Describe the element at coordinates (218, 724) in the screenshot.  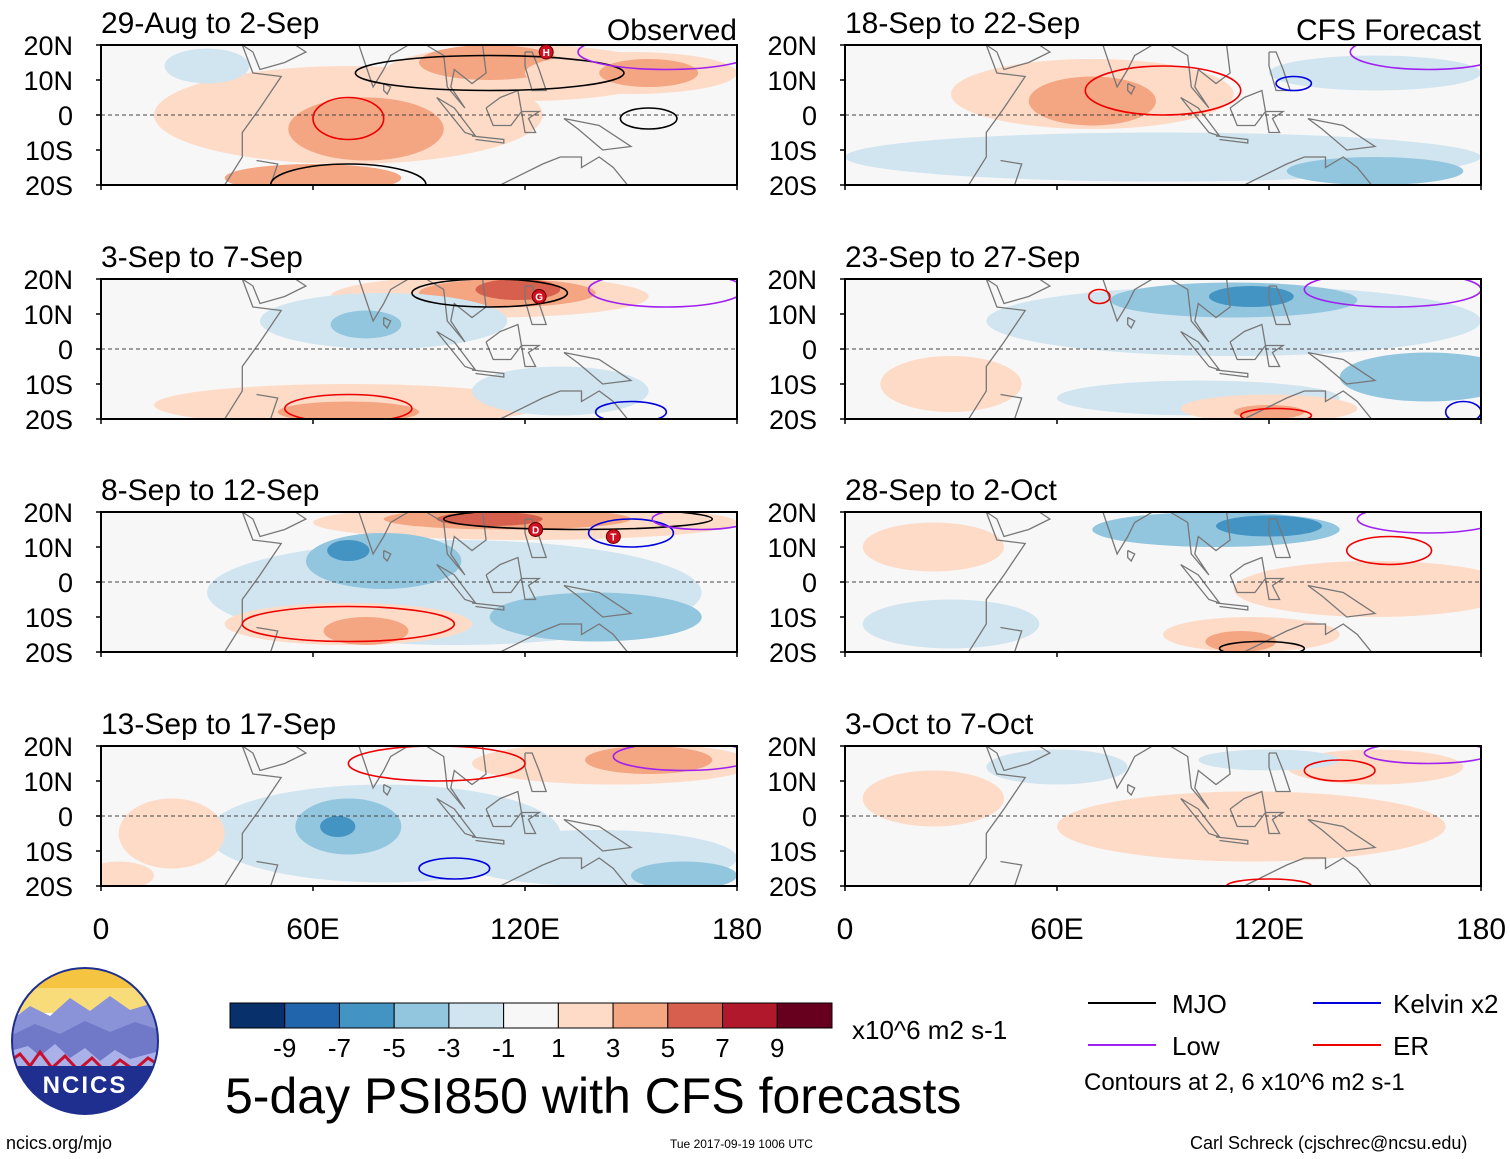
I see `panel-title: 13-Sep to 17-Sep` at that location.